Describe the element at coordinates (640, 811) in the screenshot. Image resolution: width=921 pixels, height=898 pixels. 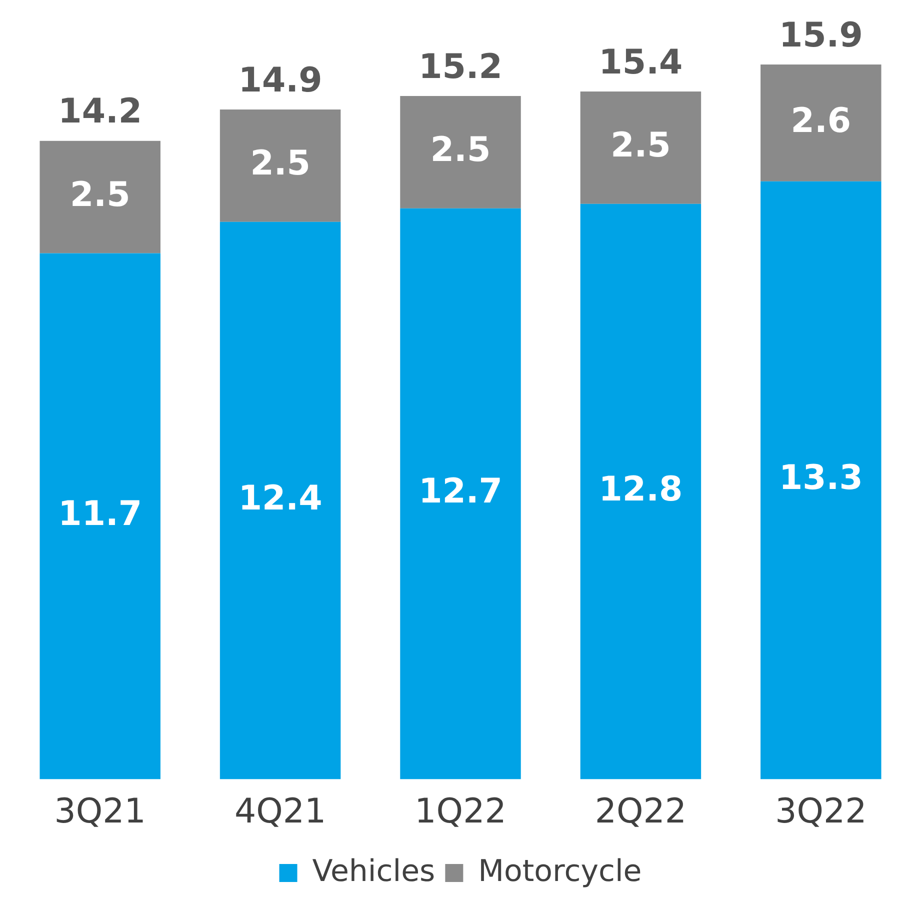
I see `x-tick-label: 2Q22` at that location.